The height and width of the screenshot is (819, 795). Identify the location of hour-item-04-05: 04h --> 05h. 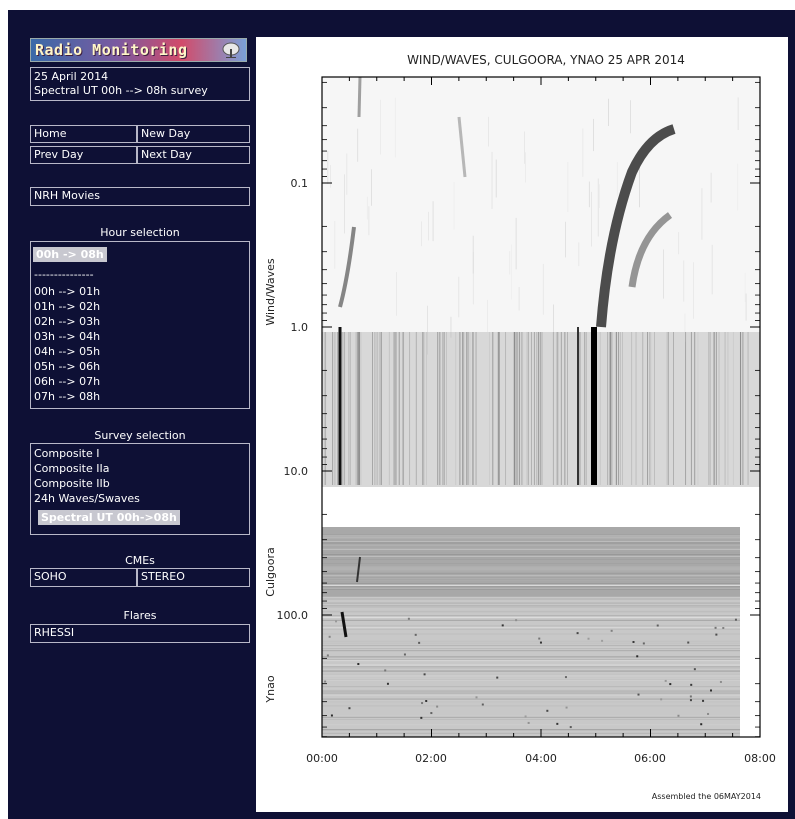
(67, 351).